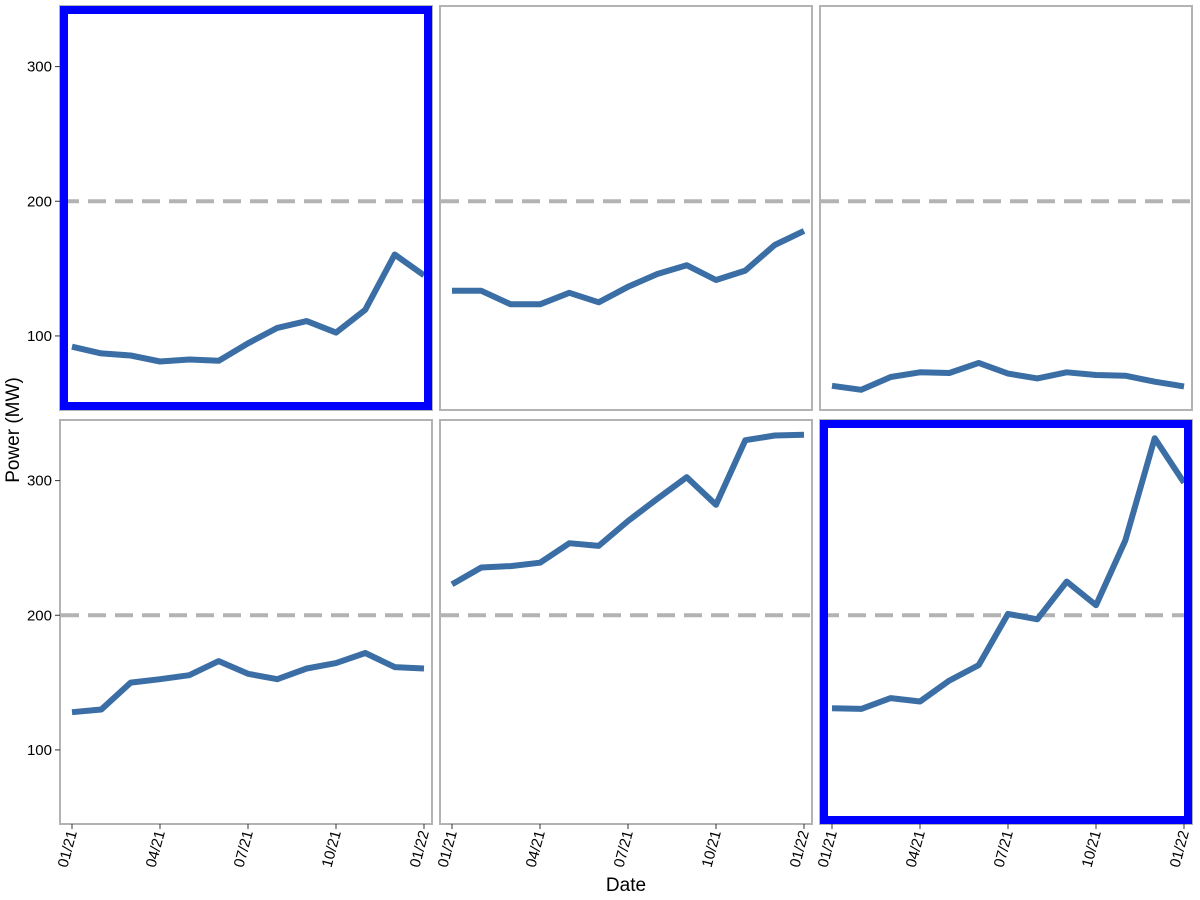 The image size is (1200, 900). What do you see at coordinates (43, 409) in the screenshot?
I see `y-axes: 100 200 300 100 200 300` at bounding box center [43, 409].